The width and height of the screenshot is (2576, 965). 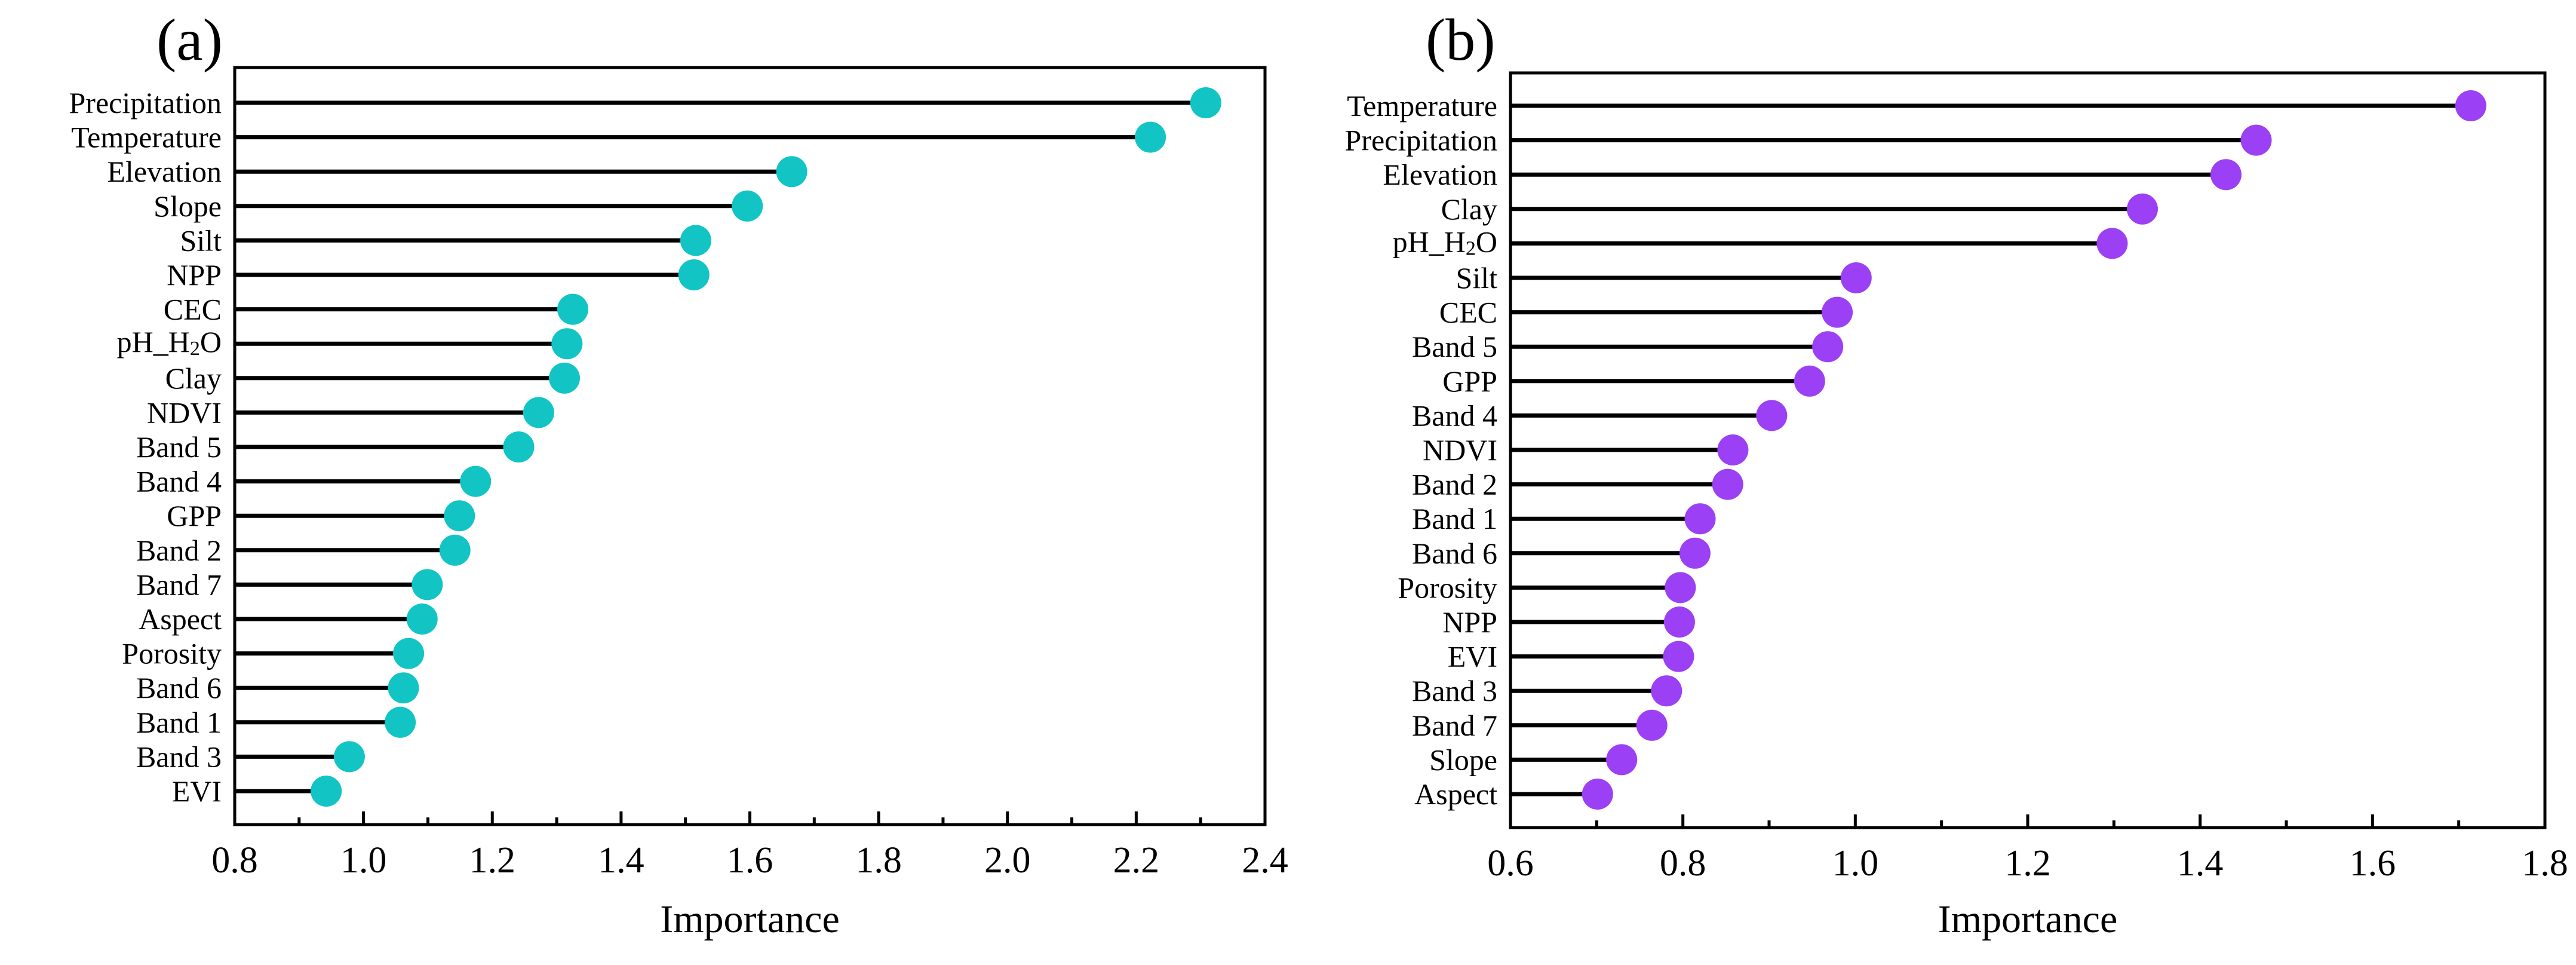 What do you see at coordinates (190, 40) in the screenshot?
I see `panel-label: (a)` at bounding box center [190, 40].